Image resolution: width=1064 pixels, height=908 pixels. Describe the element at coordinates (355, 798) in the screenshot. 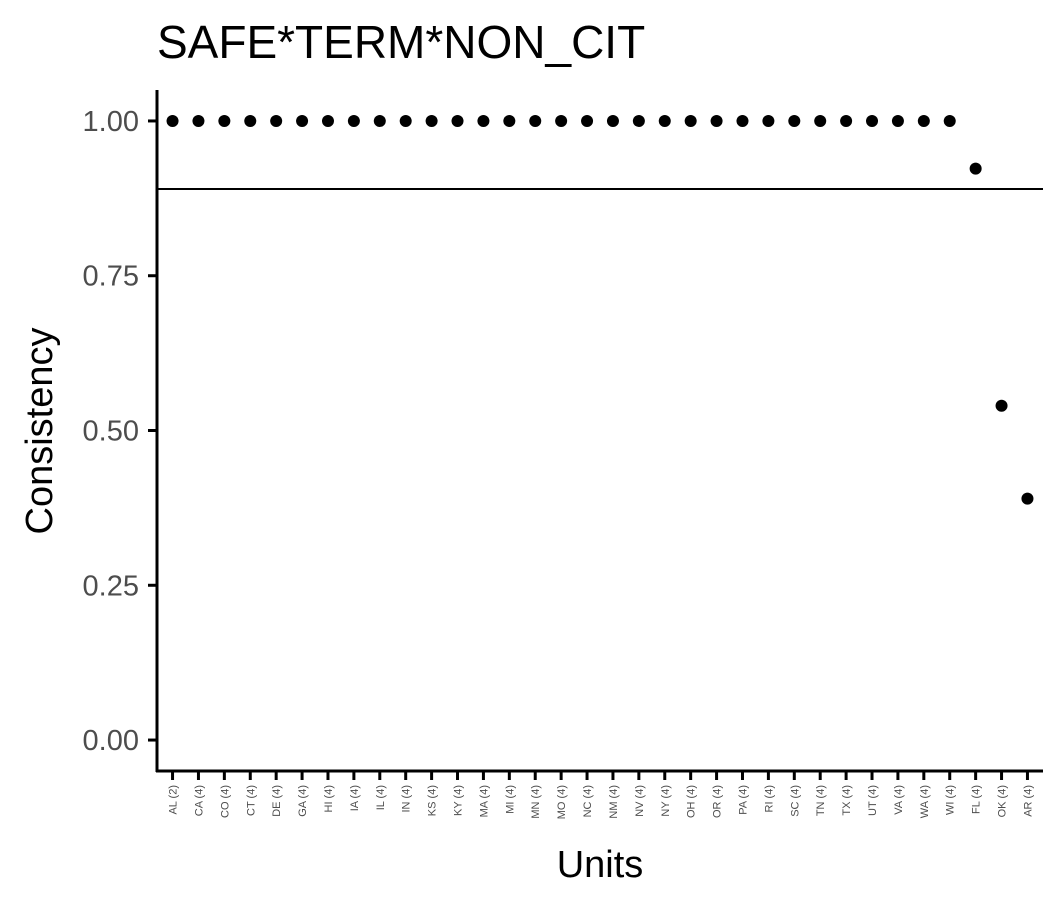

I see `x-tick-label: IA (4)` at that location.